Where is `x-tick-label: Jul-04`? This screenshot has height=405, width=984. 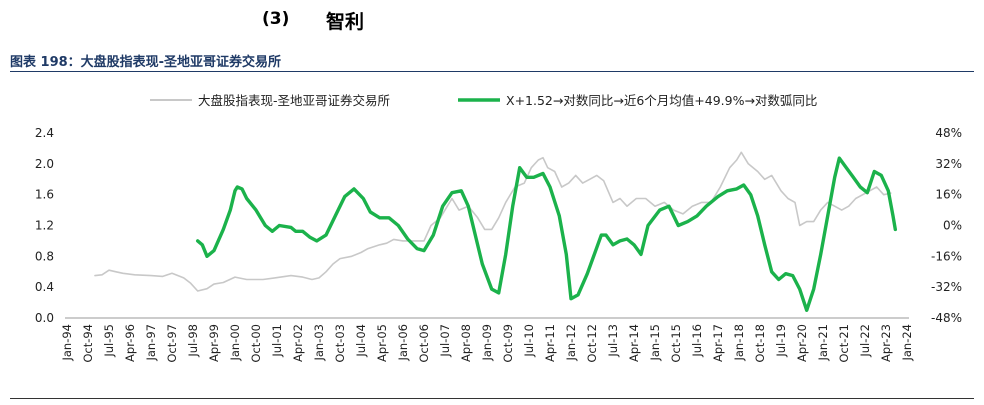
x-tick-label: Jul-04 is located at coordinates (361, 341).